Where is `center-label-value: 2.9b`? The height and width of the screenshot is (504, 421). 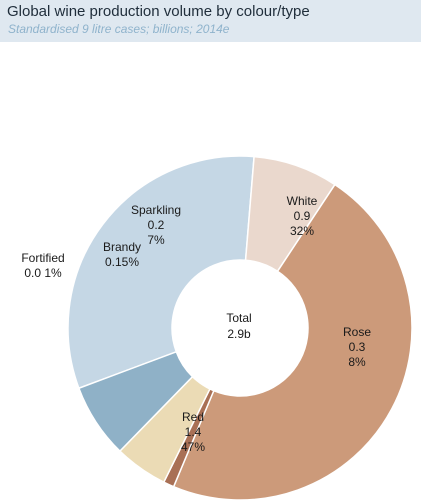
center-label-value: 2.9b is located at coordinates (239, 334).